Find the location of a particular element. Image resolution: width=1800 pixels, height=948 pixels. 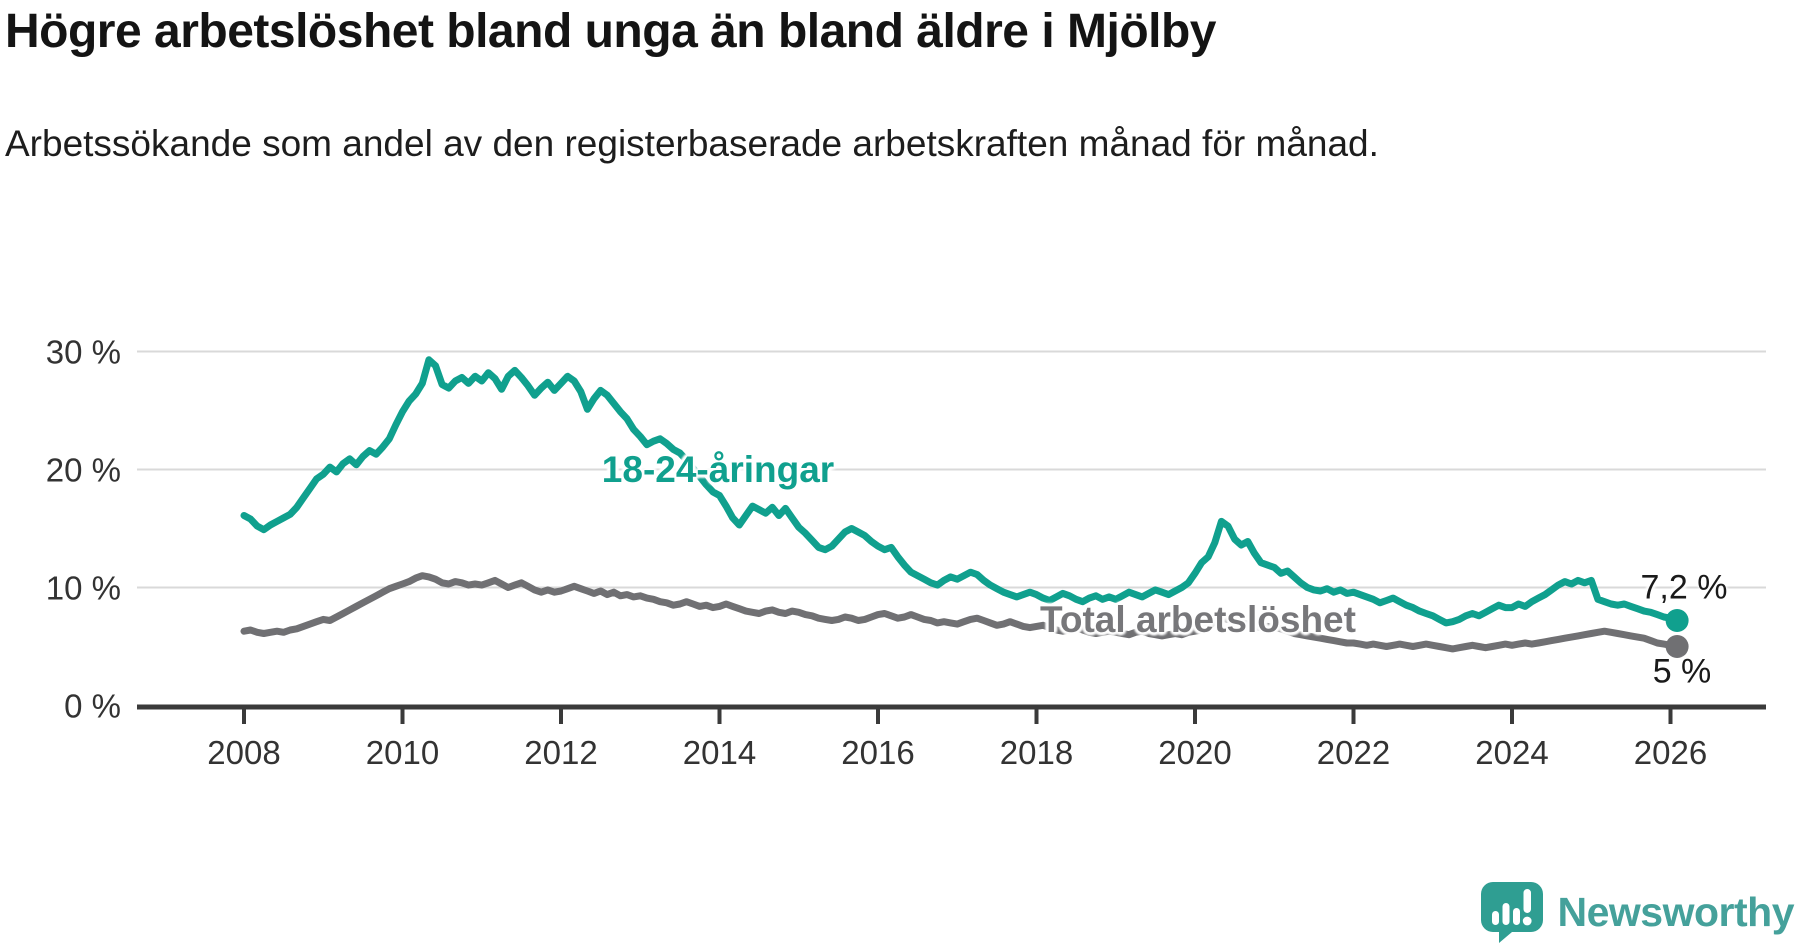

y-tick-label-0: 0 % is located at coordinates (92, 706).